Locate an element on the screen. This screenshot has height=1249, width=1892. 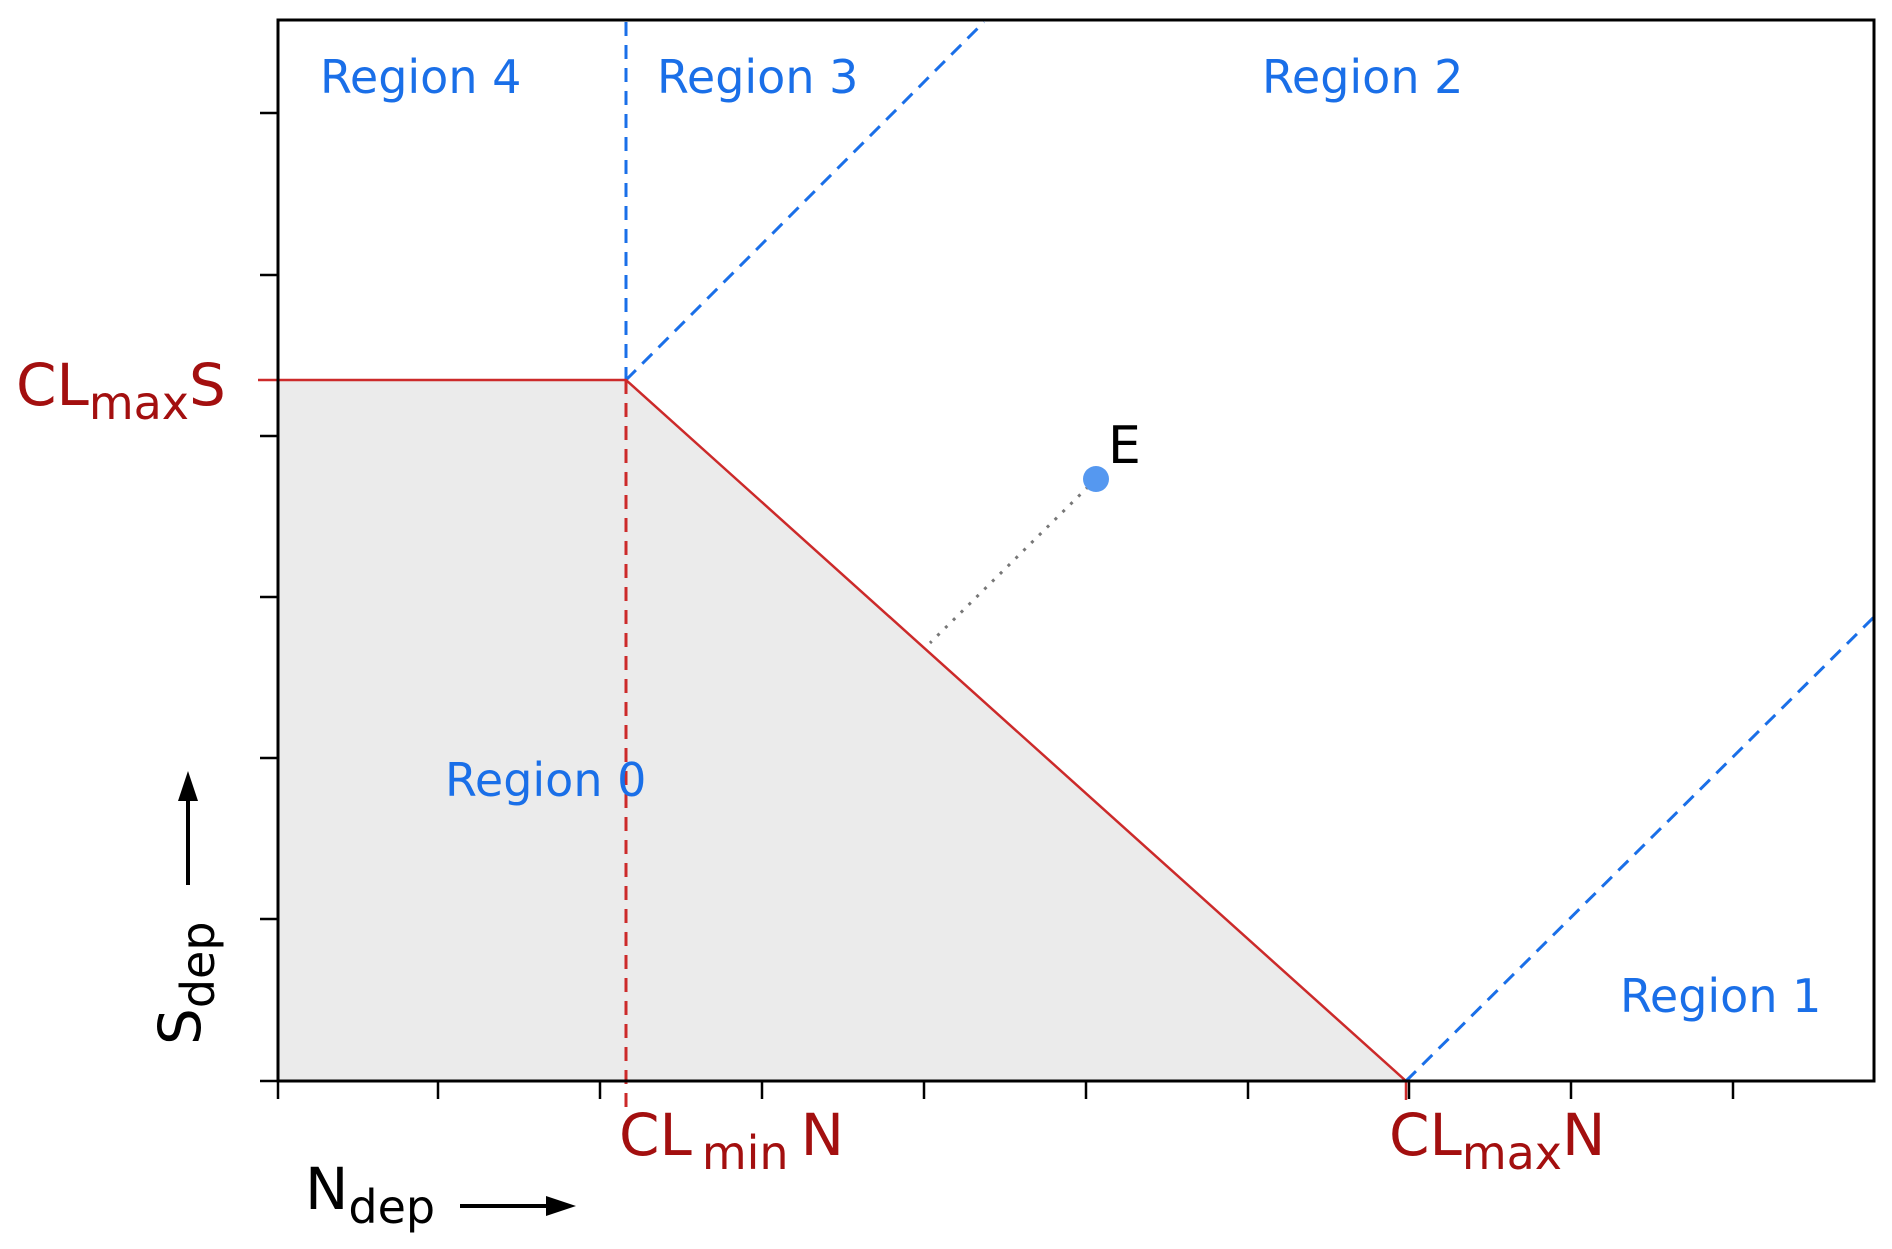
region-1-label: Region 1 is located at coordinates (1720, 996).